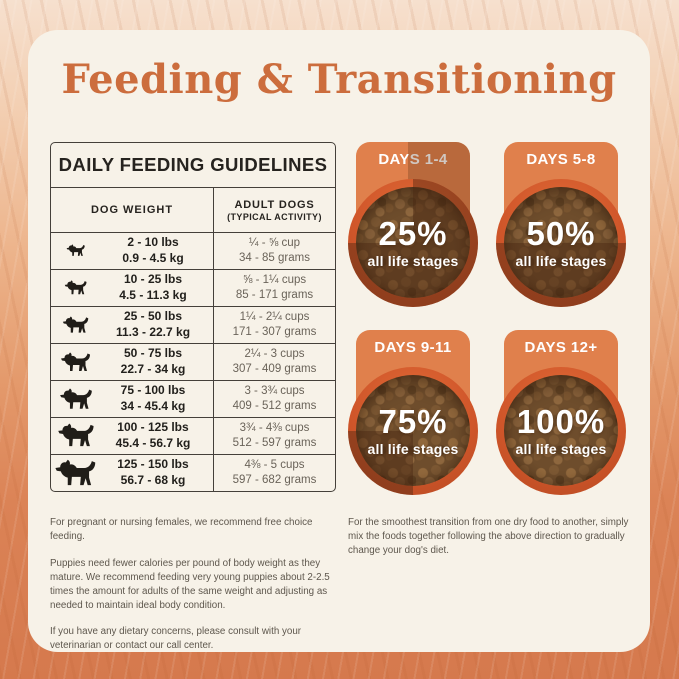 This screenshot has width=679, height=679. Describe the element at coordinates (274, 243) in the screenshot. I see `cups-range: ¼ - ⅝ cup` at that location.